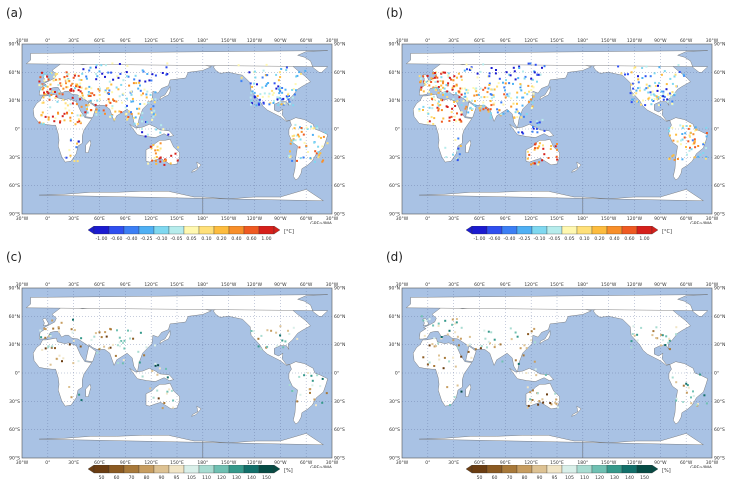 This screenshot has width=743, height=489. What do you see at coordinates (394, 186) in the screenshot?
I see `left-latitude-label: 60°S` at bounding box center [394, 186].